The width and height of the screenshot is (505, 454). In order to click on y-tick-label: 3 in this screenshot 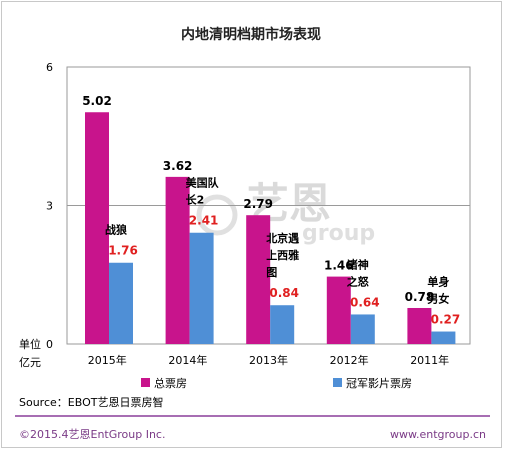, I will do `click(49, 206)`.